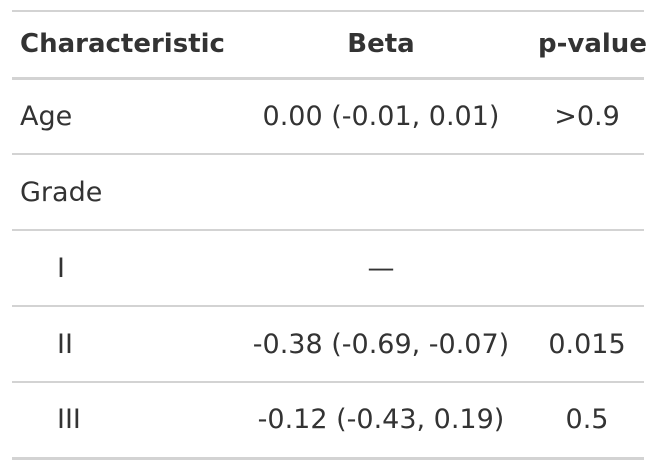 This screenshot has width=654, height=470. Describe the element at coordinates (381, 192) in the screenshot. I see `row-beta` at that location.